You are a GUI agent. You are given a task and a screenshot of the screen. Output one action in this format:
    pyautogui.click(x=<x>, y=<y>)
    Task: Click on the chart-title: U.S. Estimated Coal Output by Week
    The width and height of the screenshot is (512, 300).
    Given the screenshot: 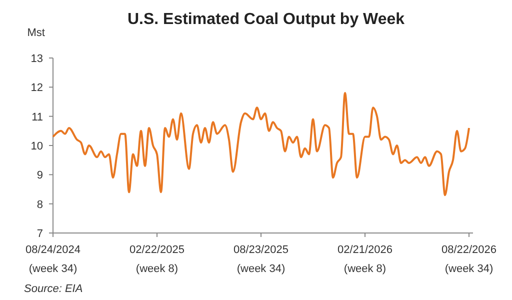 What is the action you would take?
    pyautogui.click(x=266, y=19)
    